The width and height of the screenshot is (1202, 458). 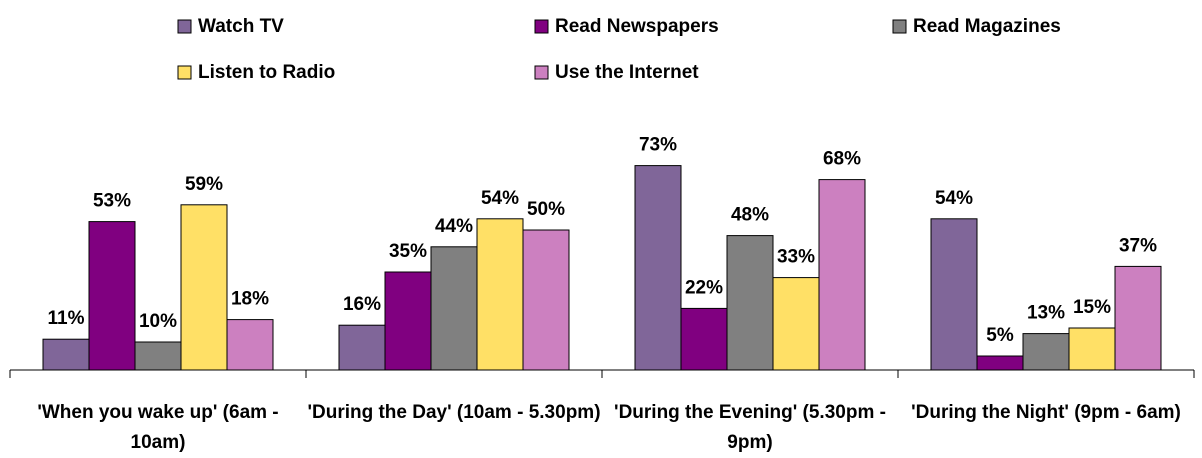 I want to click on data-label: 18%, so click(x=250, y=299).